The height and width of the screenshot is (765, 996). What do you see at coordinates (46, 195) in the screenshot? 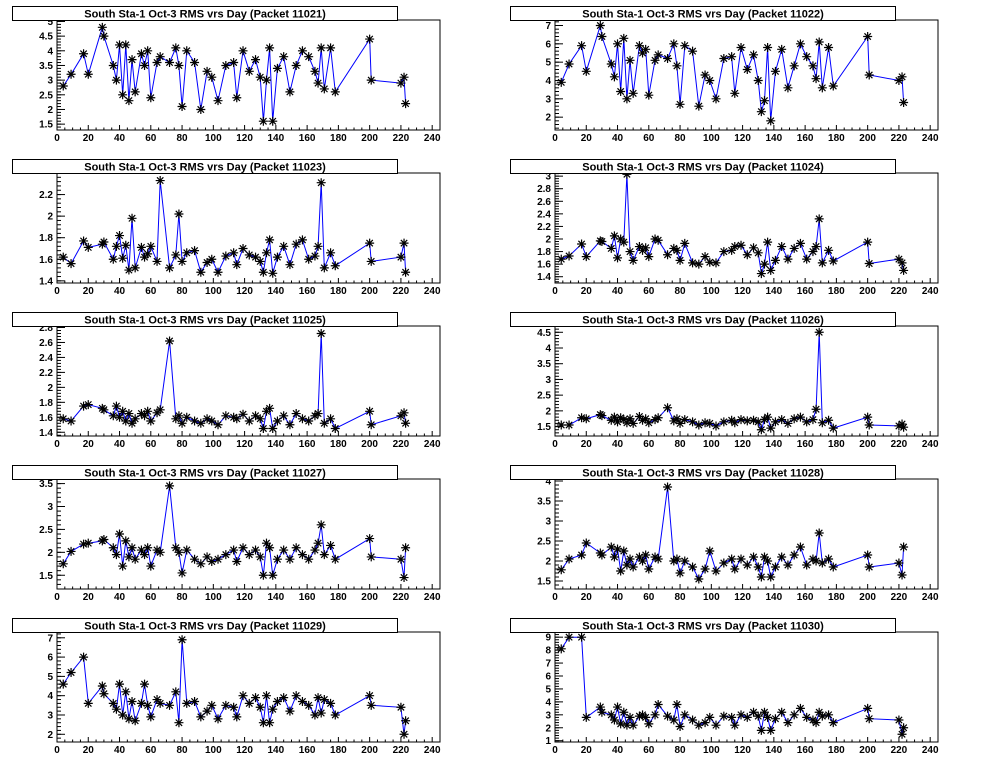
I see `y-tick-label: 2.2` at bounding box center [46, 195].